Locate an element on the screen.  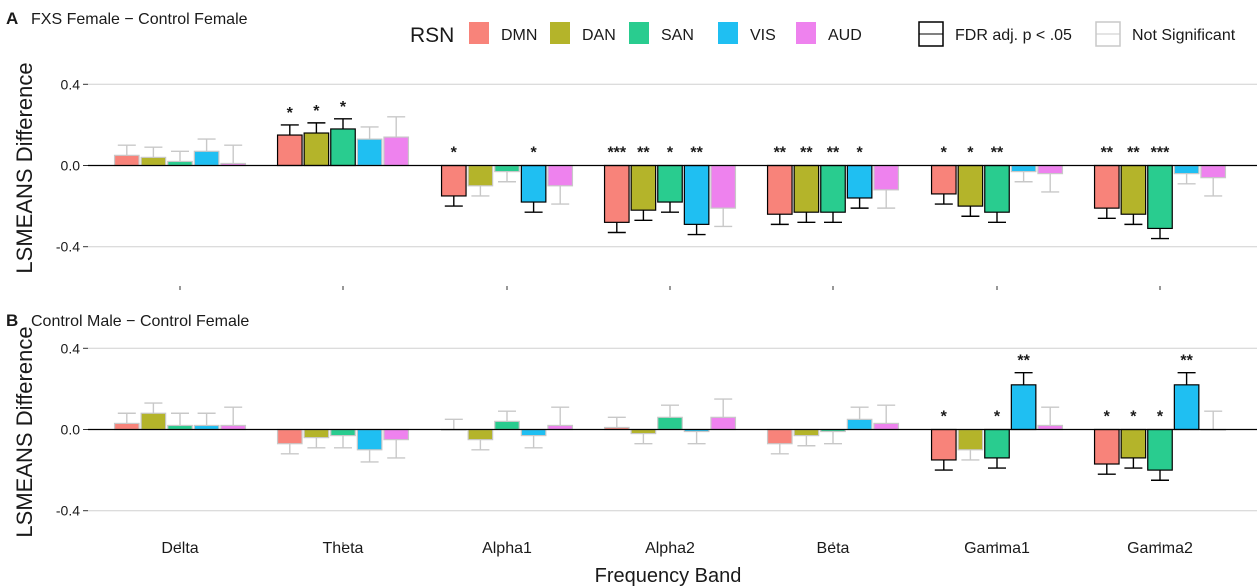
y-tick-label-b-2: -0.4 is located at coordinates (68, 511).